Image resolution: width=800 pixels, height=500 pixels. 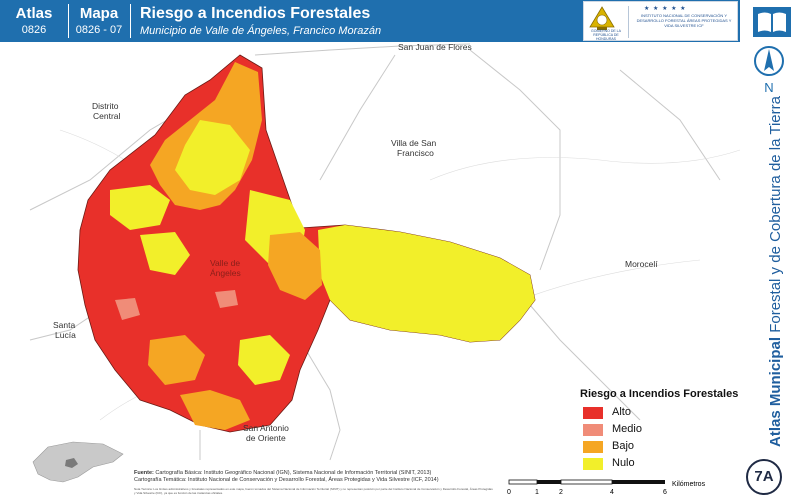 What do you see at coordinates (105, 106) in the screenshot?
I see `place-distrito-central-line1: Distrito` at bounding box center [105, 106].